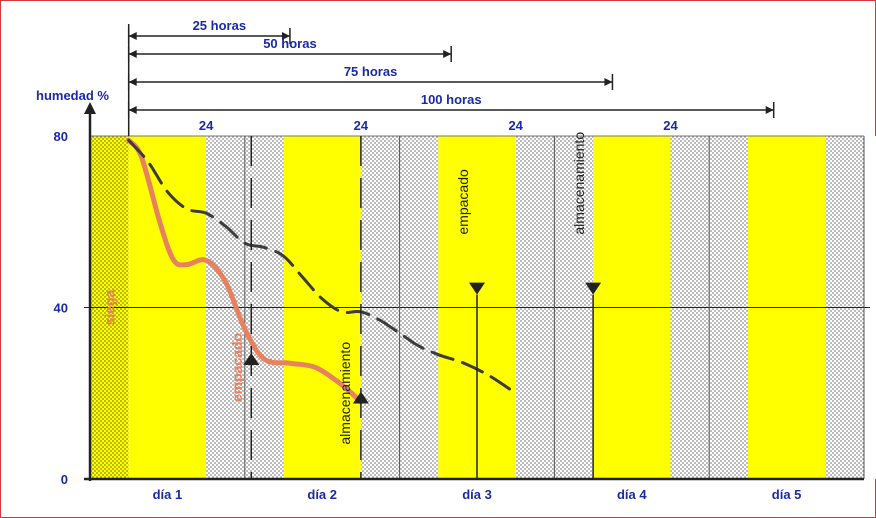 Image resolution: width=876 pixels, height=518 pixels. What do you see at coordinates (370, 71) in the screenshot?
I see `duration-label: 75 horas` at bounding box center [370, 71].